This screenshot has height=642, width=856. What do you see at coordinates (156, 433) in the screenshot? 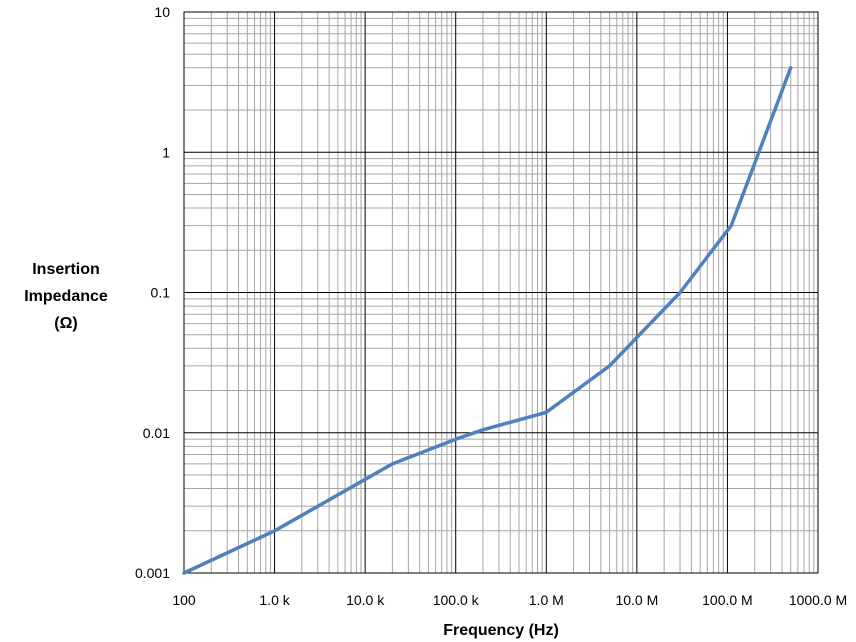
I see `y-tick-label: 0.01` at bounding box center [156, 433].